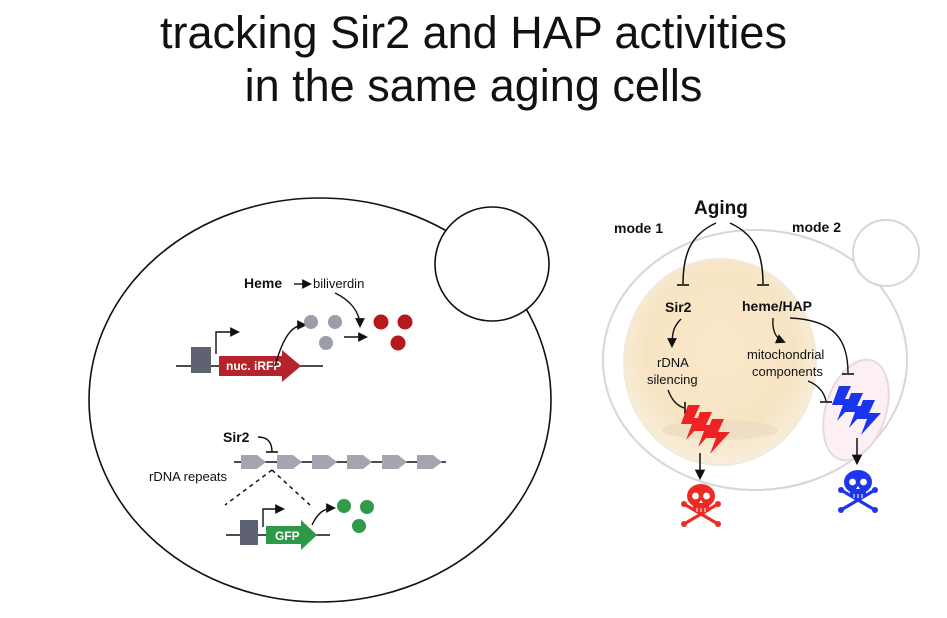  What do you see at coordinates (253, 366) in the screenshot?
I see `irfp-gene-label: nuc. iRFP` at bounding box center [253, 366].